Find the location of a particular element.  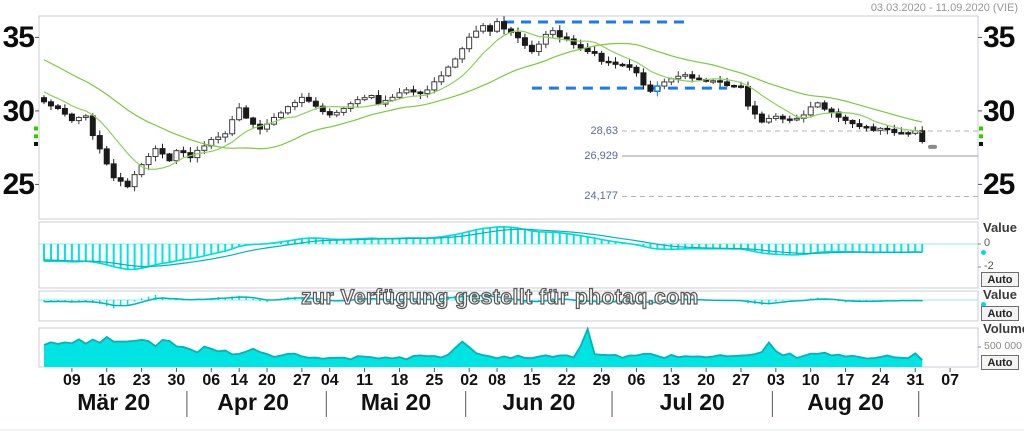

x-axis-week-label: 02 is located at coordinates (469, 380).